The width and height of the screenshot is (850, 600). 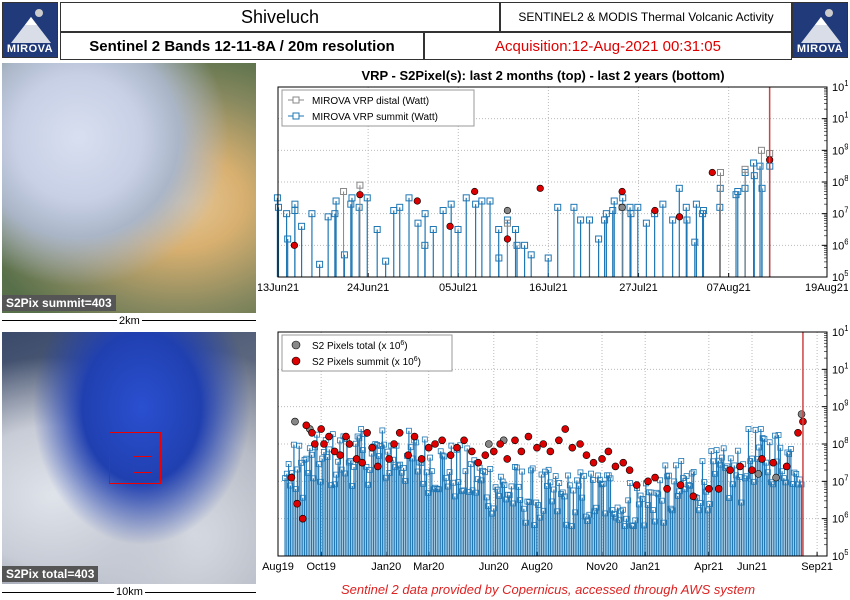 I want to click on y-tick-label: 1010, so click(x=840, y=118).